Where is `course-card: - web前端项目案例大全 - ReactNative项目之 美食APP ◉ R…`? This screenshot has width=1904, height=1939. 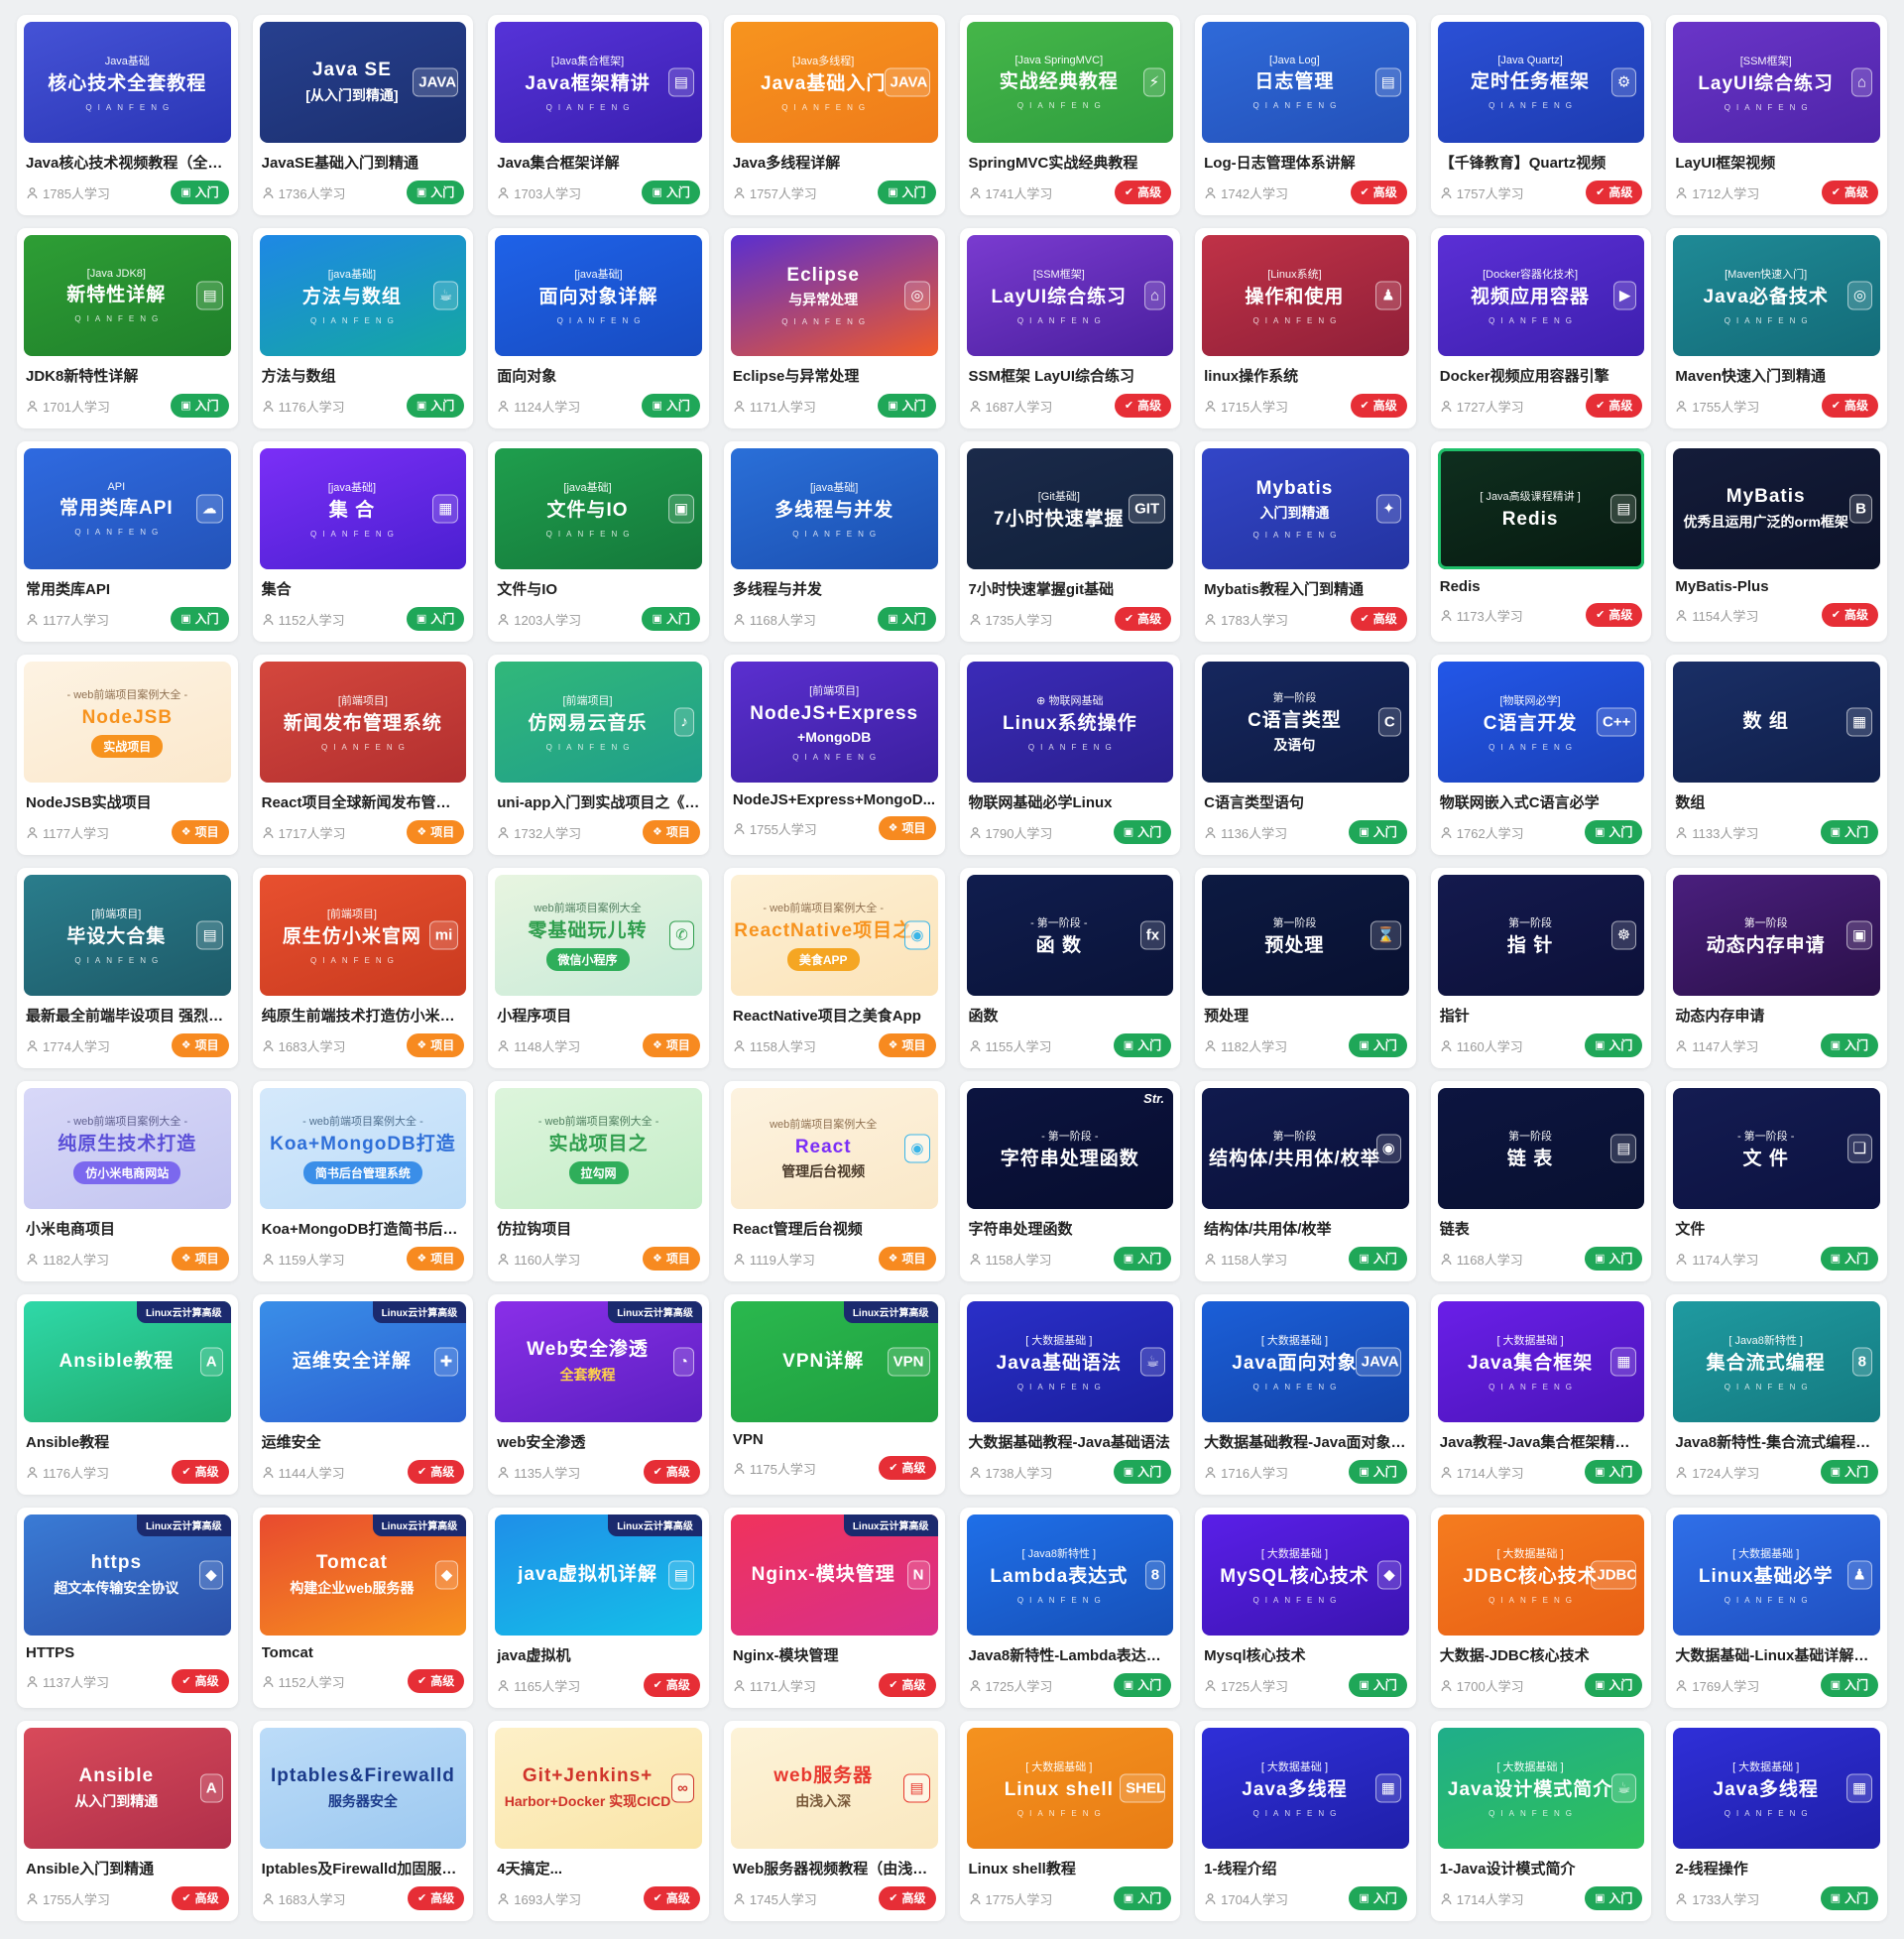
course-card: - web前端项目案例大全 - ReactNative项目之 美食APP ◉ R… is located at coordinates (834, 968).